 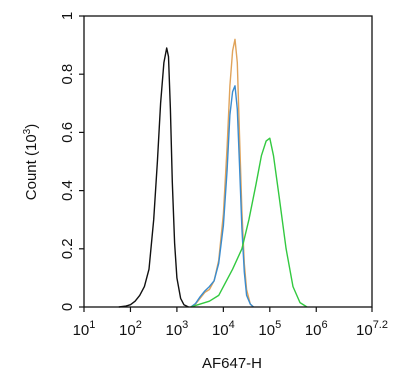 I want to click on y-axis-title-close: ), so click(x=31, y=126).